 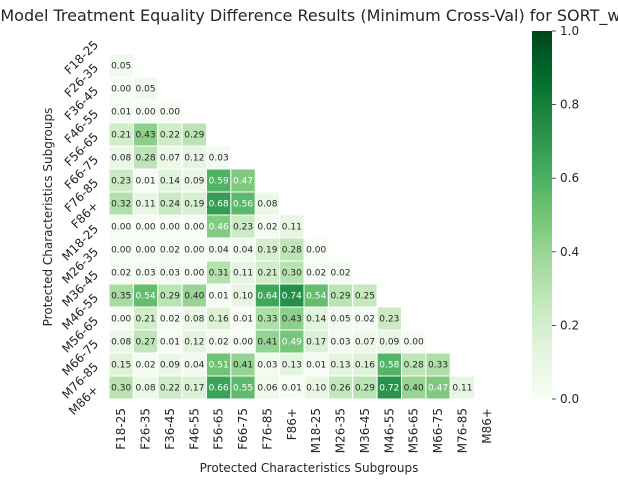 I want to click on cell-value-label: 0.19, so click(x=267, y=251).